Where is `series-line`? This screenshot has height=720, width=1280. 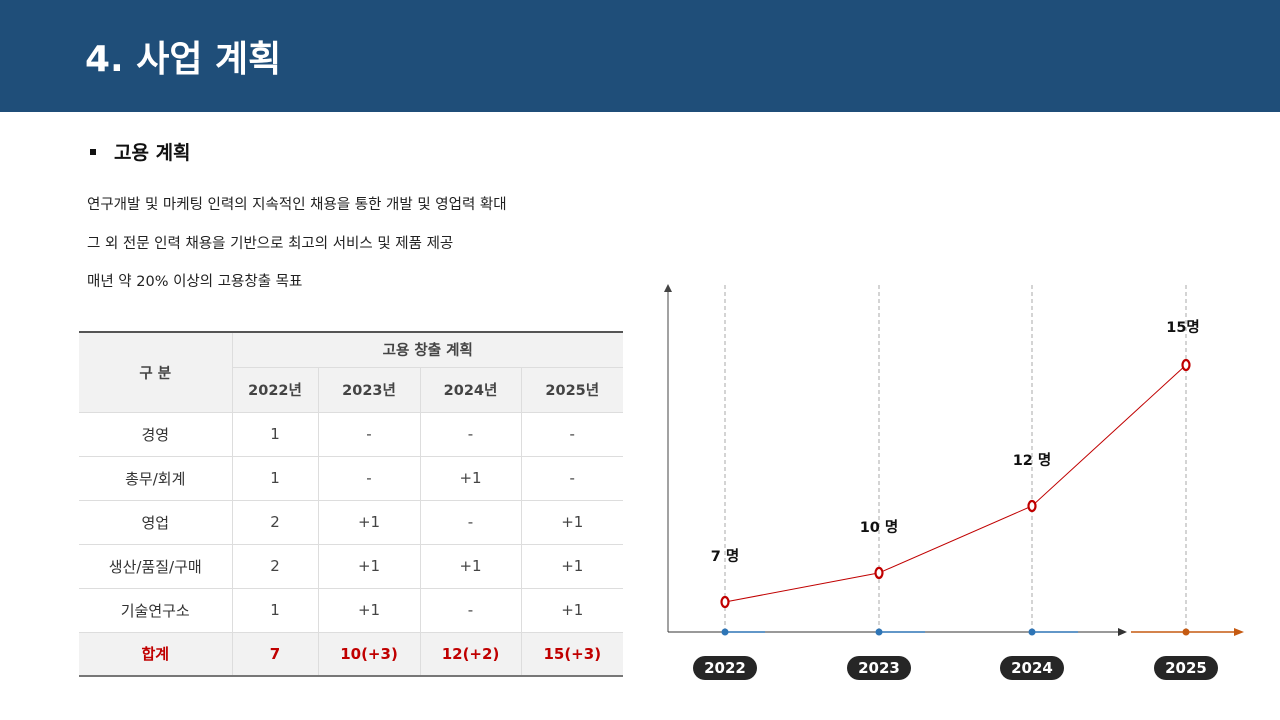
series-line is located at coordinates (955, 483).